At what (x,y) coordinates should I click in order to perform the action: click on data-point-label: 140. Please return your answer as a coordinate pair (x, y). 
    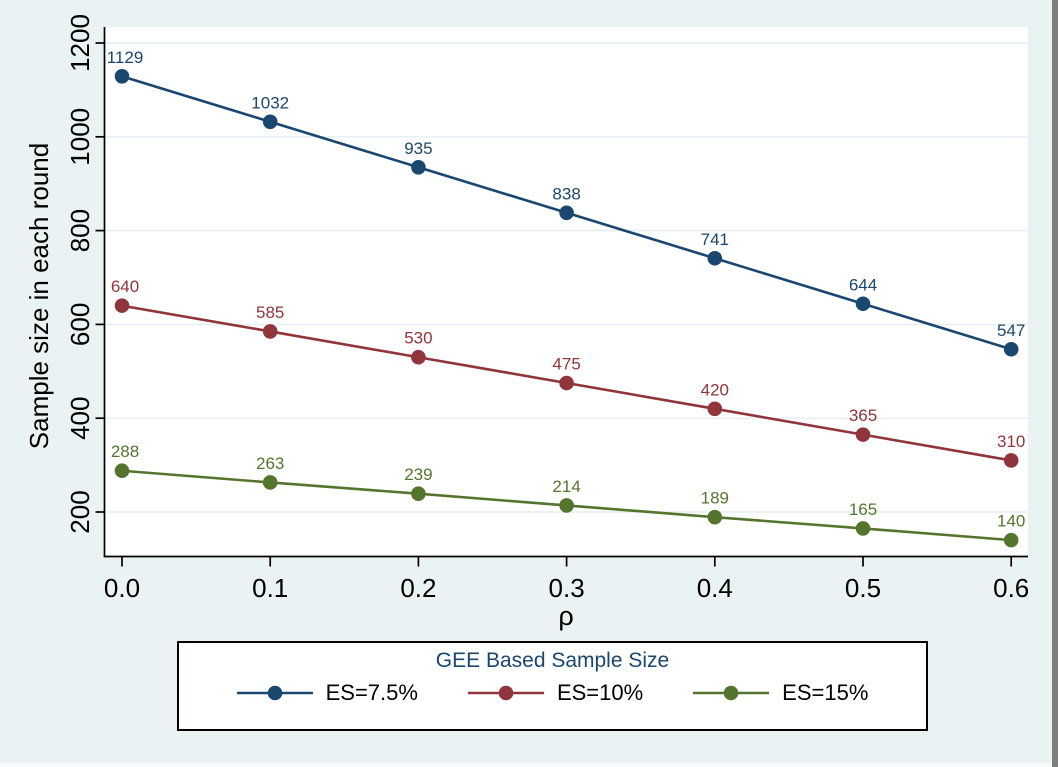
    Looking at the image, I should click on (1011, 521).